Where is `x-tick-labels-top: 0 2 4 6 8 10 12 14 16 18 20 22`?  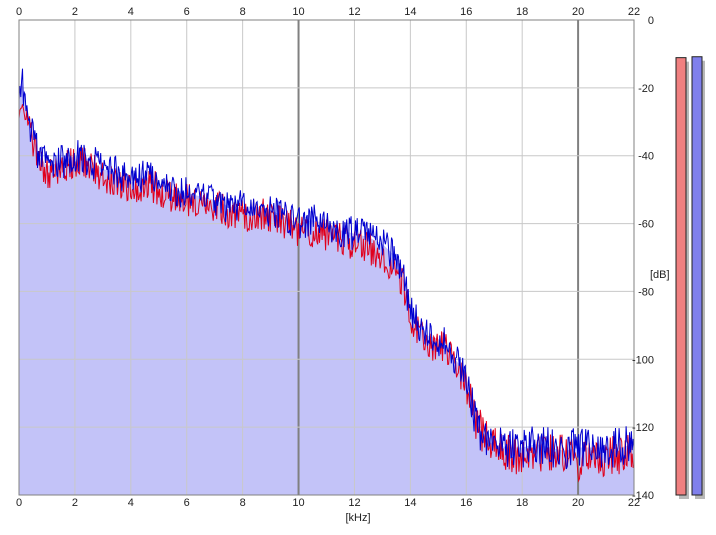 x-tick-labels-top: 0 2 4 6 8 10 12 14 16 18 20 22 is located at coordinates (328, 12).